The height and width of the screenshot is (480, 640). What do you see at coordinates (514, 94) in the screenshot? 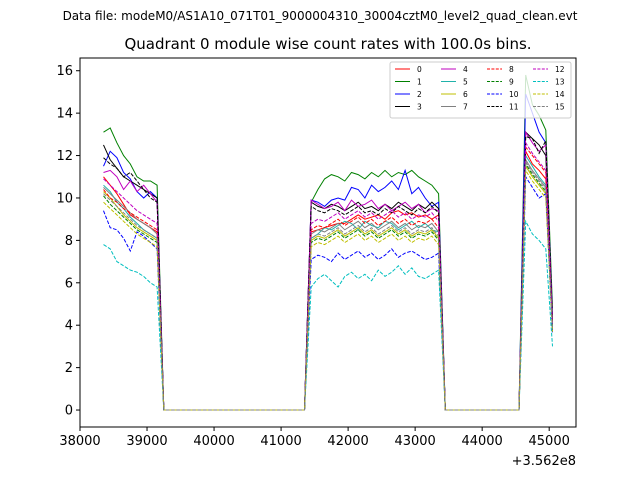
I see `legend-label-10: 10` at bounding box center [514, 94].